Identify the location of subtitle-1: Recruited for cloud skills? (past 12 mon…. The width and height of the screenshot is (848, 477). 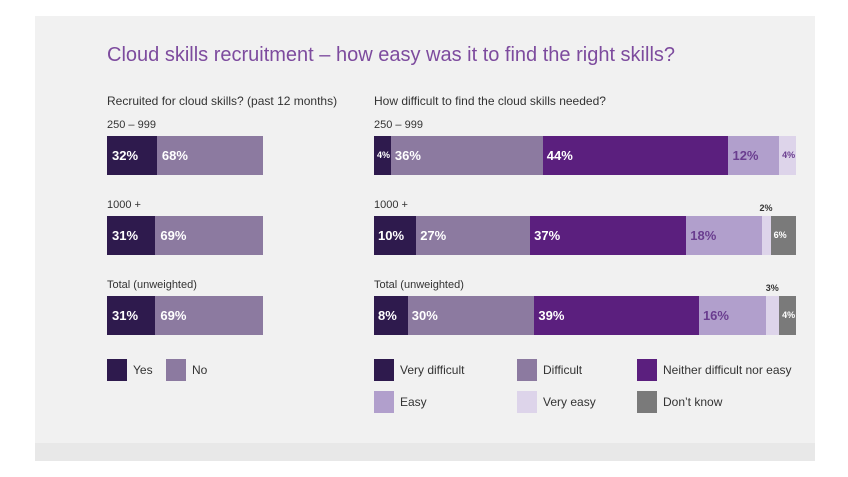
(222, 101).